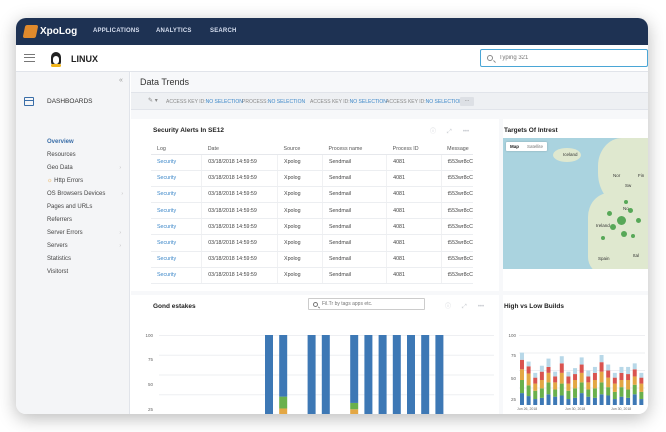 Image resolution: width=666 pixels, height=432 pixels. What do you see at coordinates (239, 178) in the screenshot?
I see `table-cell: 03/18/2018 14:59:59` at bounding box center [239, 178].